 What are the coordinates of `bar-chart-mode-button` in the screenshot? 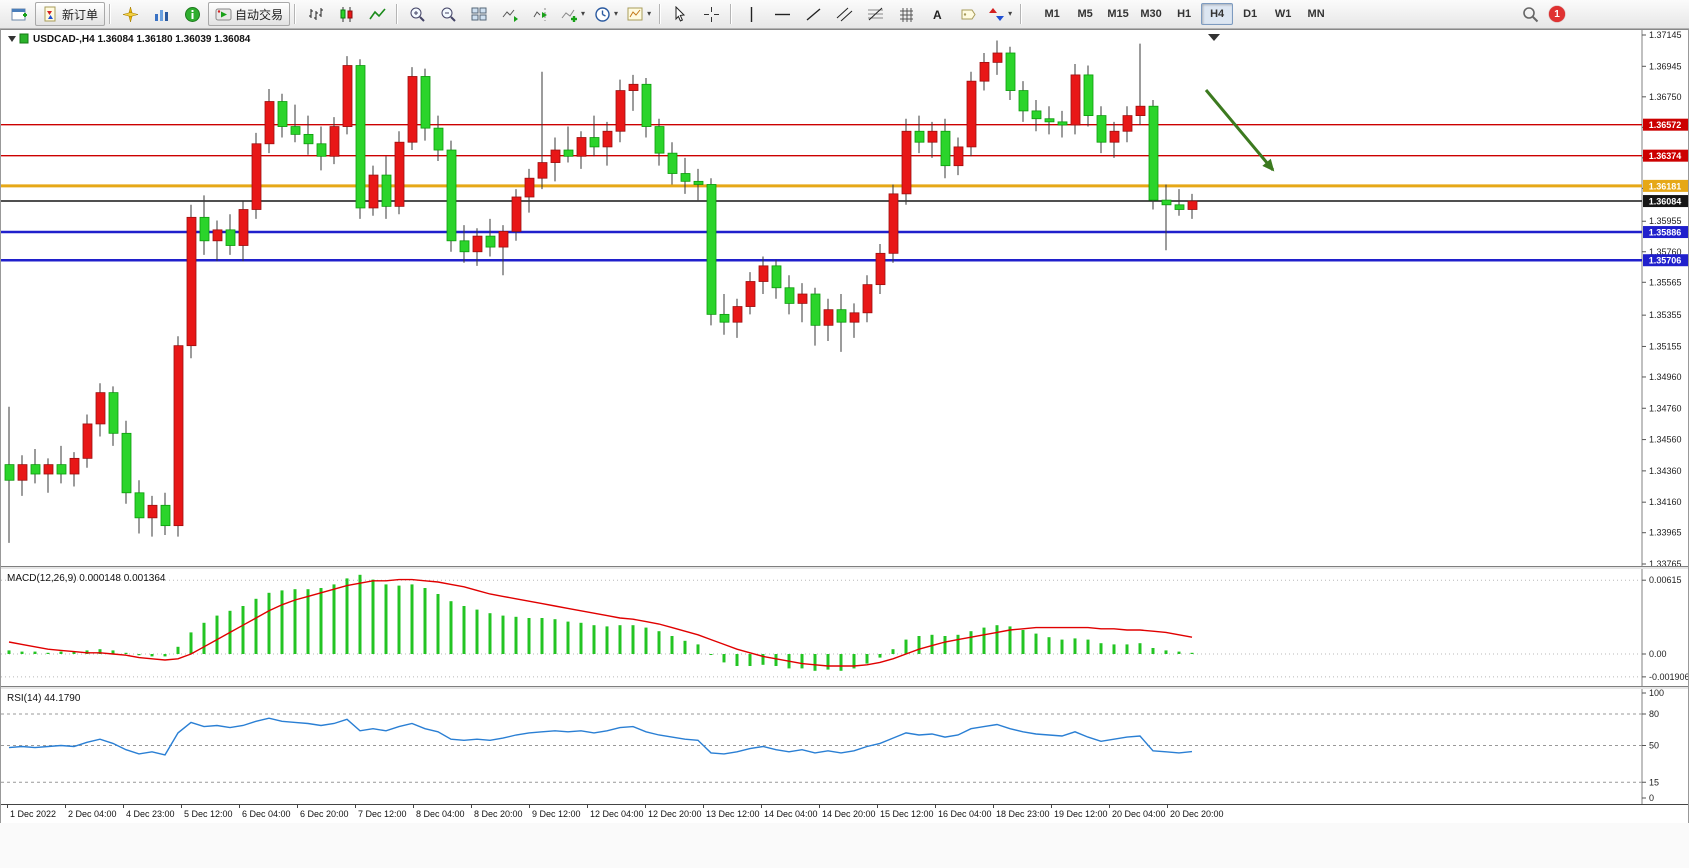 It's located at (315, 14).